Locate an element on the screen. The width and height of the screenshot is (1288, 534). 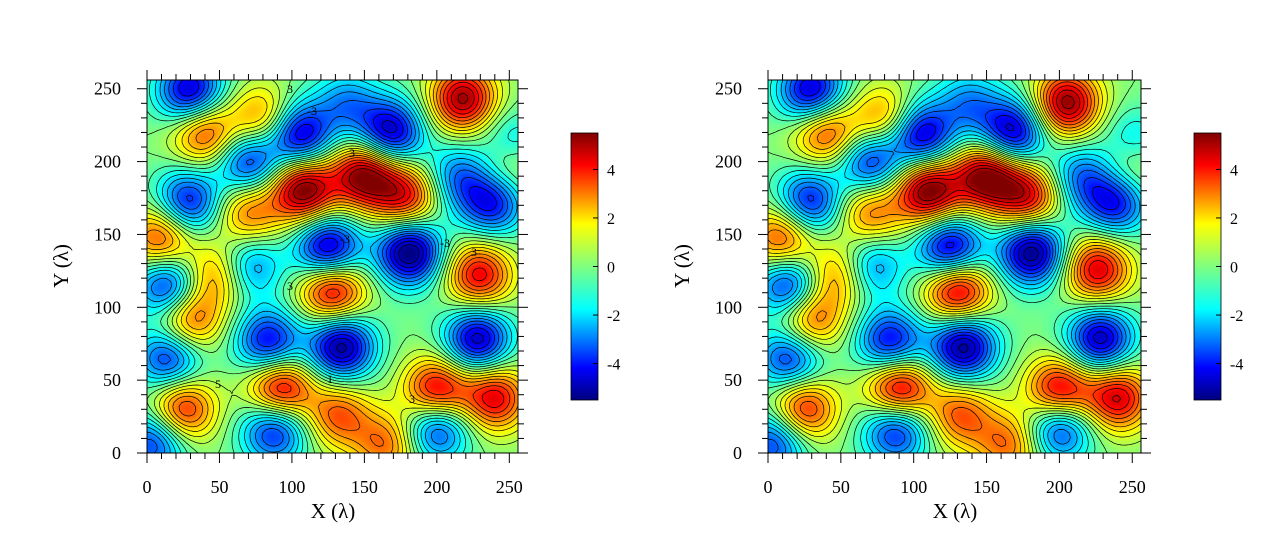
left-colorbar: 4 2 0 -2 -4 is located at coordinates (595, 266).